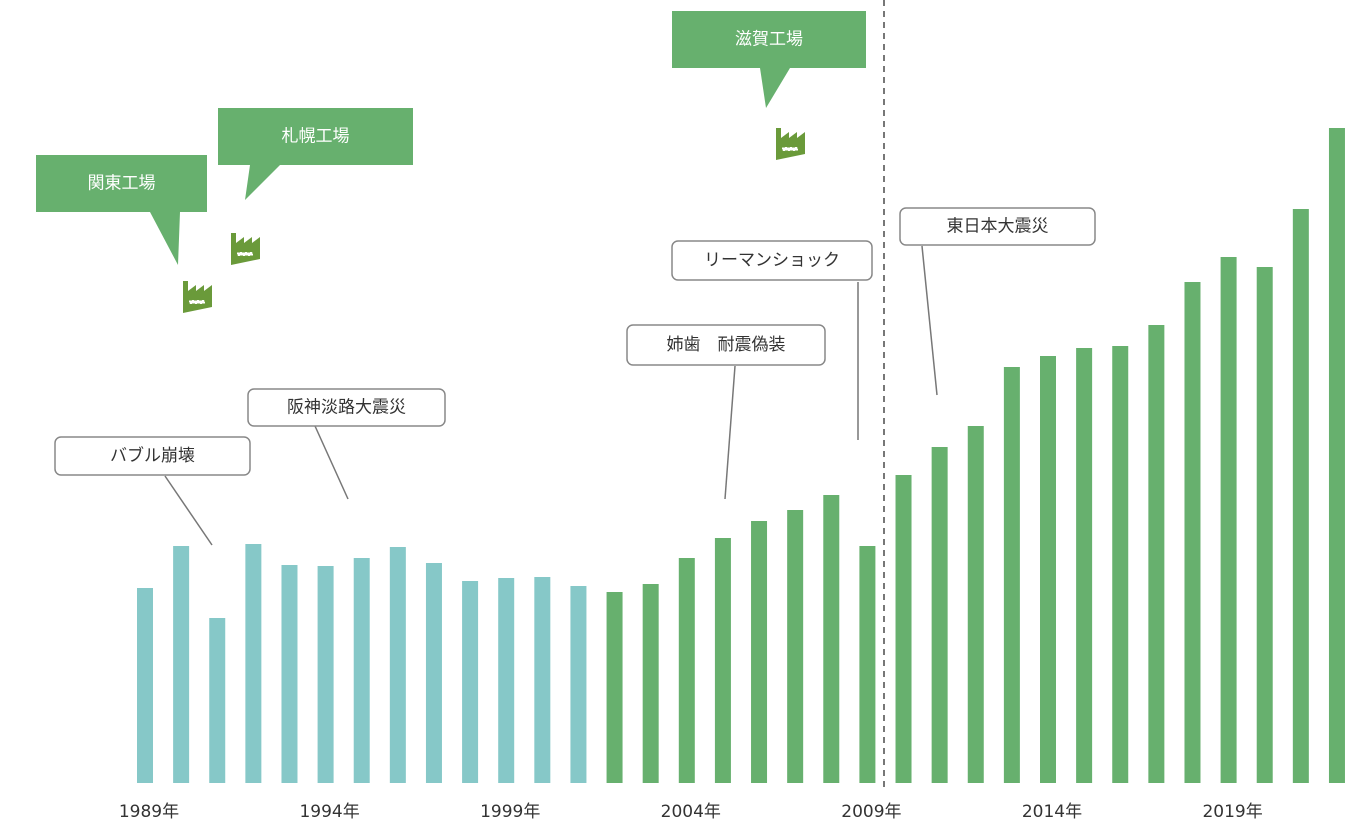  I want to click on annotation-text: 姉歯 耐震偽装, so click(726, 345).